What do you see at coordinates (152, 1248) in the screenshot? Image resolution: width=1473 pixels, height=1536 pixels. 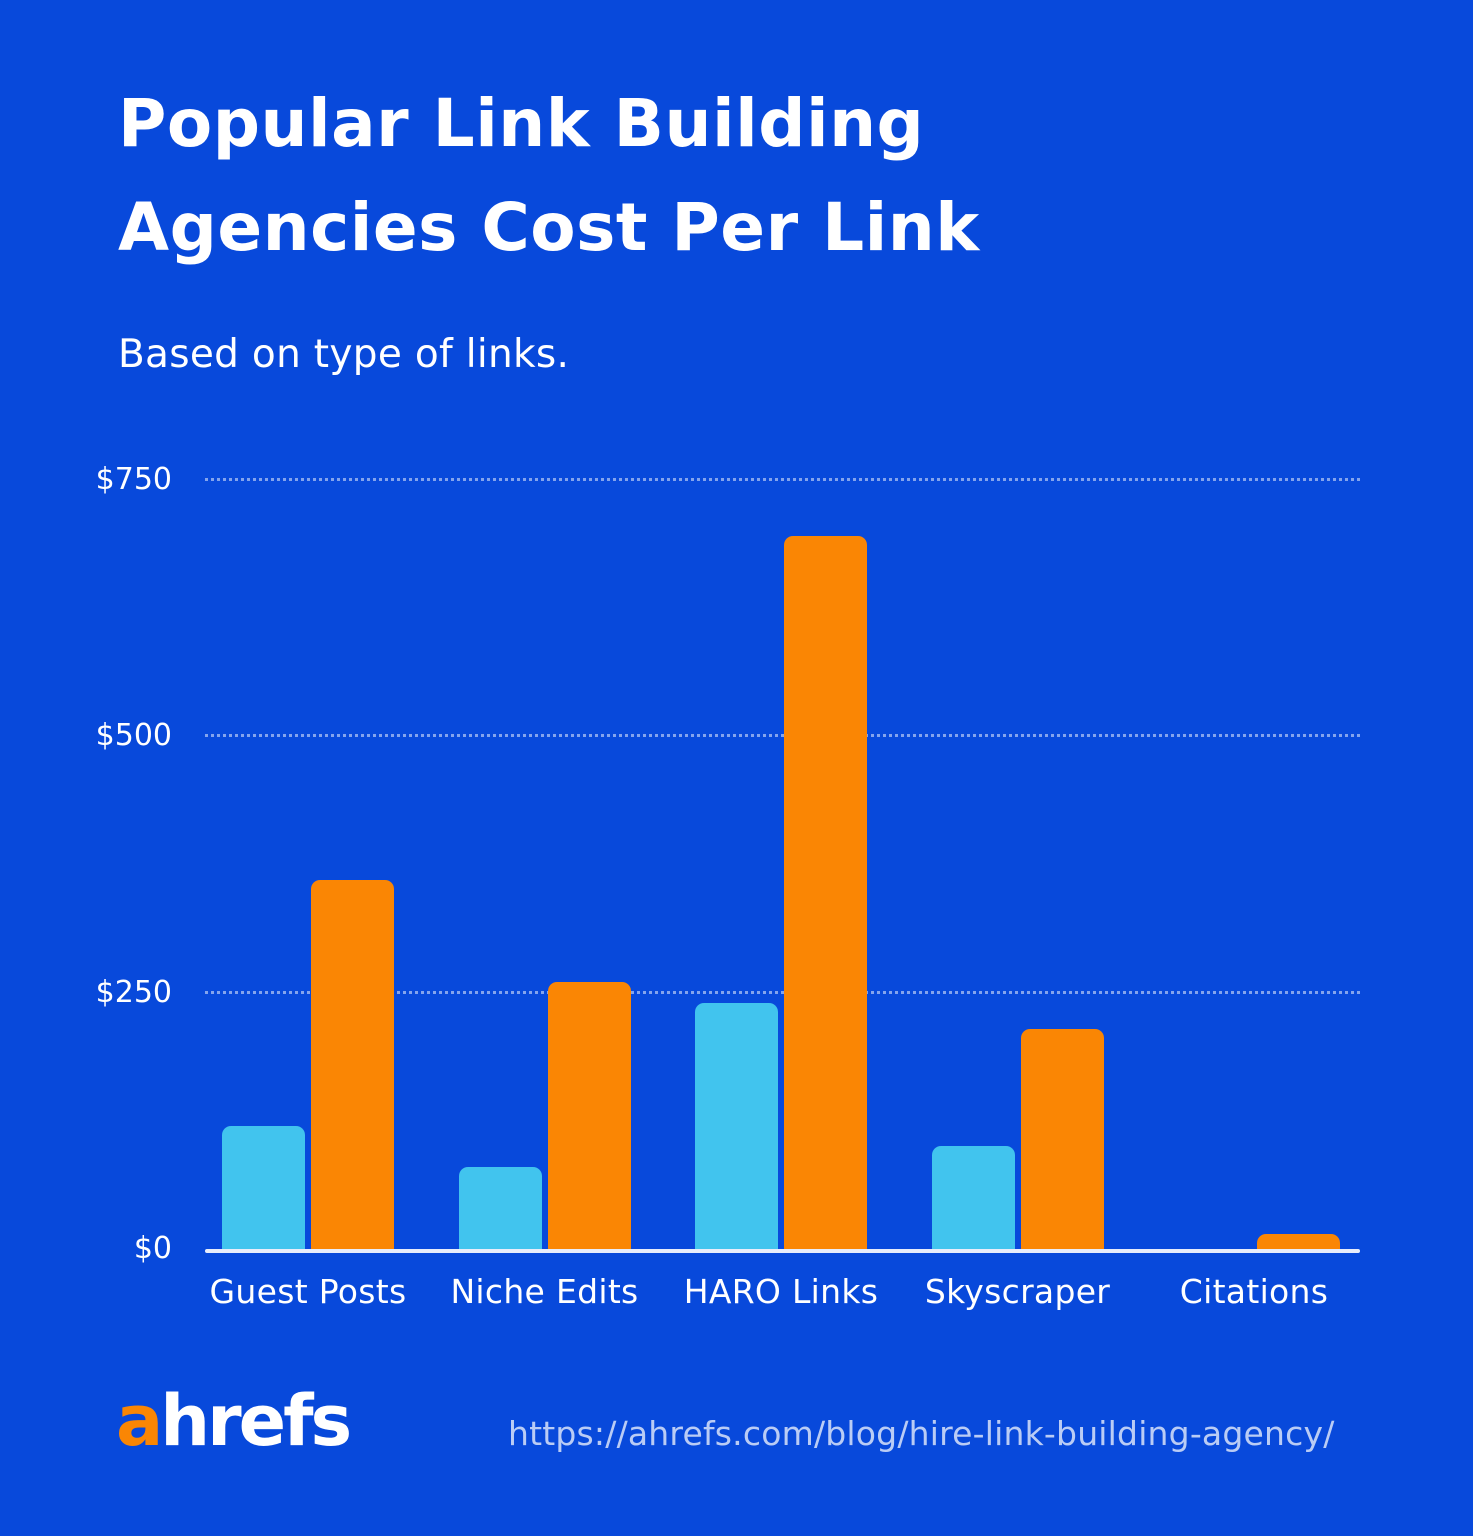 I see `y-tick-label-0: $0` at bounding box center [152, 1248].